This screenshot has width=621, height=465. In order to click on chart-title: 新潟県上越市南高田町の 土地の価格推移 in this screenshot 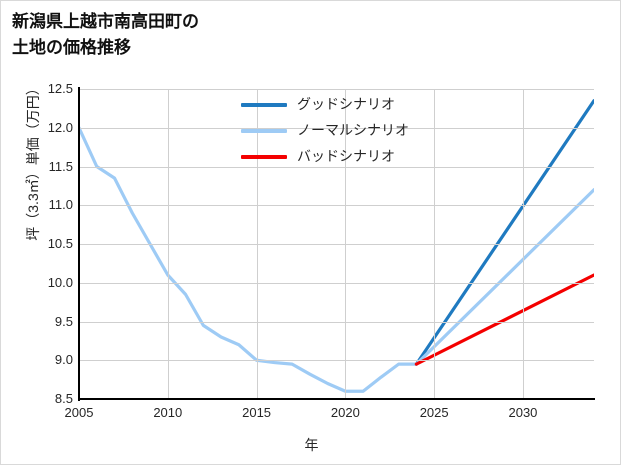, I will do `click(105, 34)`.